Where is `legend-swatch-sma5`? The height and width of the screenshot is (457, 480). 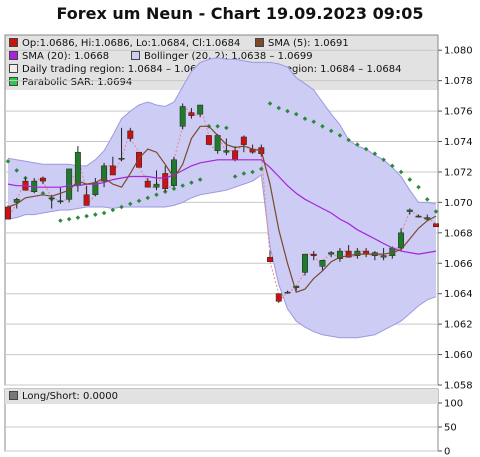 legend-swatch-sma5 is located at coordinates (259, 42).